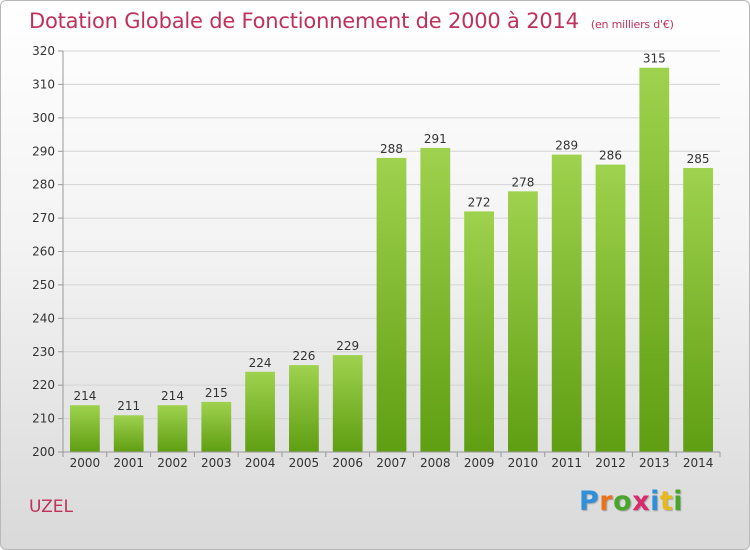 The image size is (750, 550). Describe the element at coordinates (260, 363) in the screenshot. I see `data-label: 224` at that location.